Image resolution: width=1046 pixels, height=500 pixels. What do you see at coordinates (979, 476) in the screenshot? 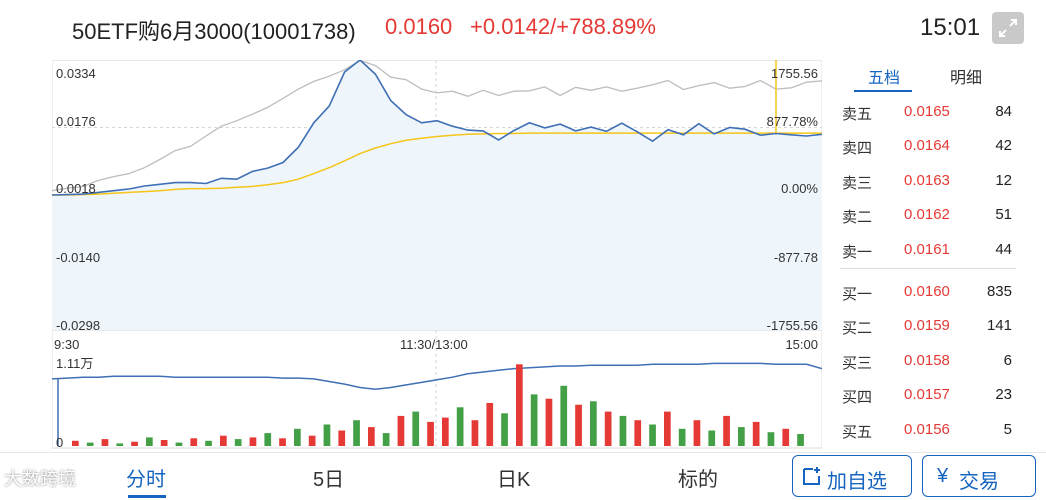
I see `trade-button: ¥ 交易` at bounding box center [979, 476].